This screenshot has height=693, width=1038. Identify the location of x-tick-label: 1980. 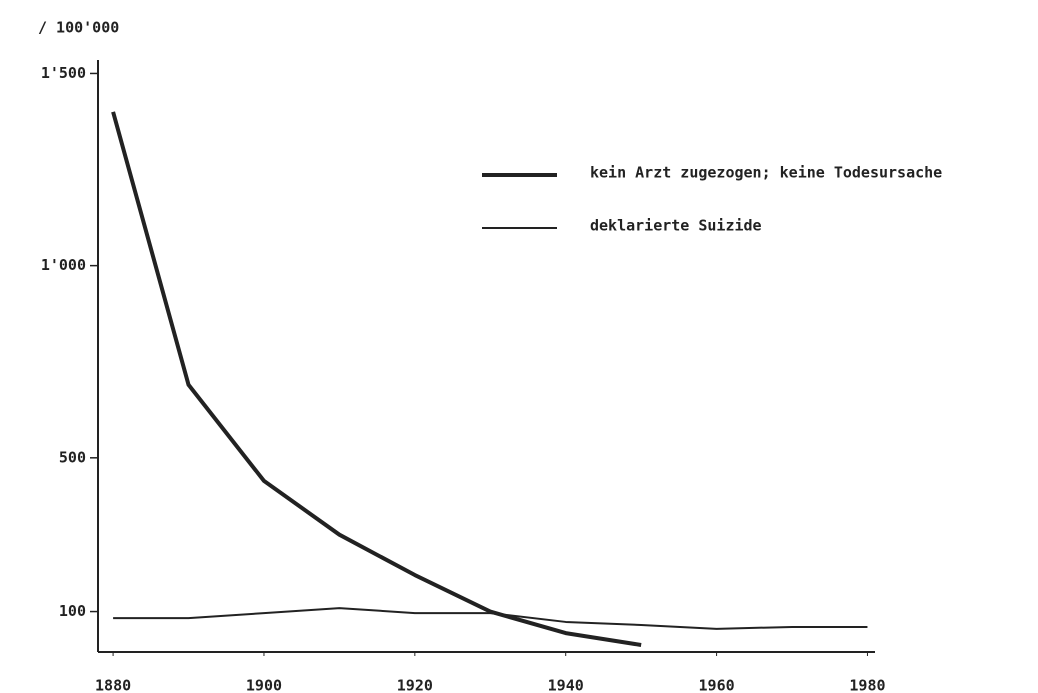
(867, 685).